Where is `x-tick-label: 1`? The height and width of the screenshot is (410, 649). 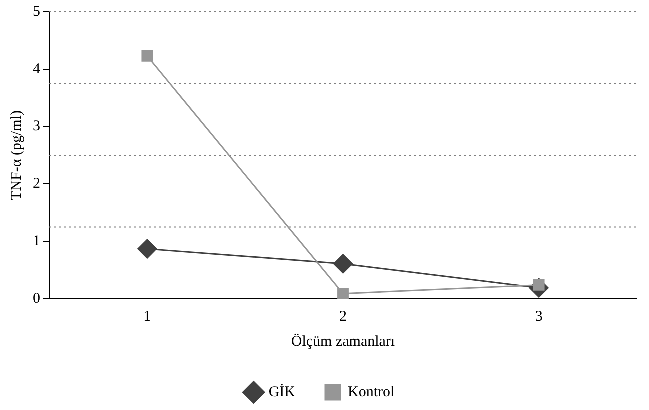 x-tick-label: 1 is located at coordinates (148, 316).